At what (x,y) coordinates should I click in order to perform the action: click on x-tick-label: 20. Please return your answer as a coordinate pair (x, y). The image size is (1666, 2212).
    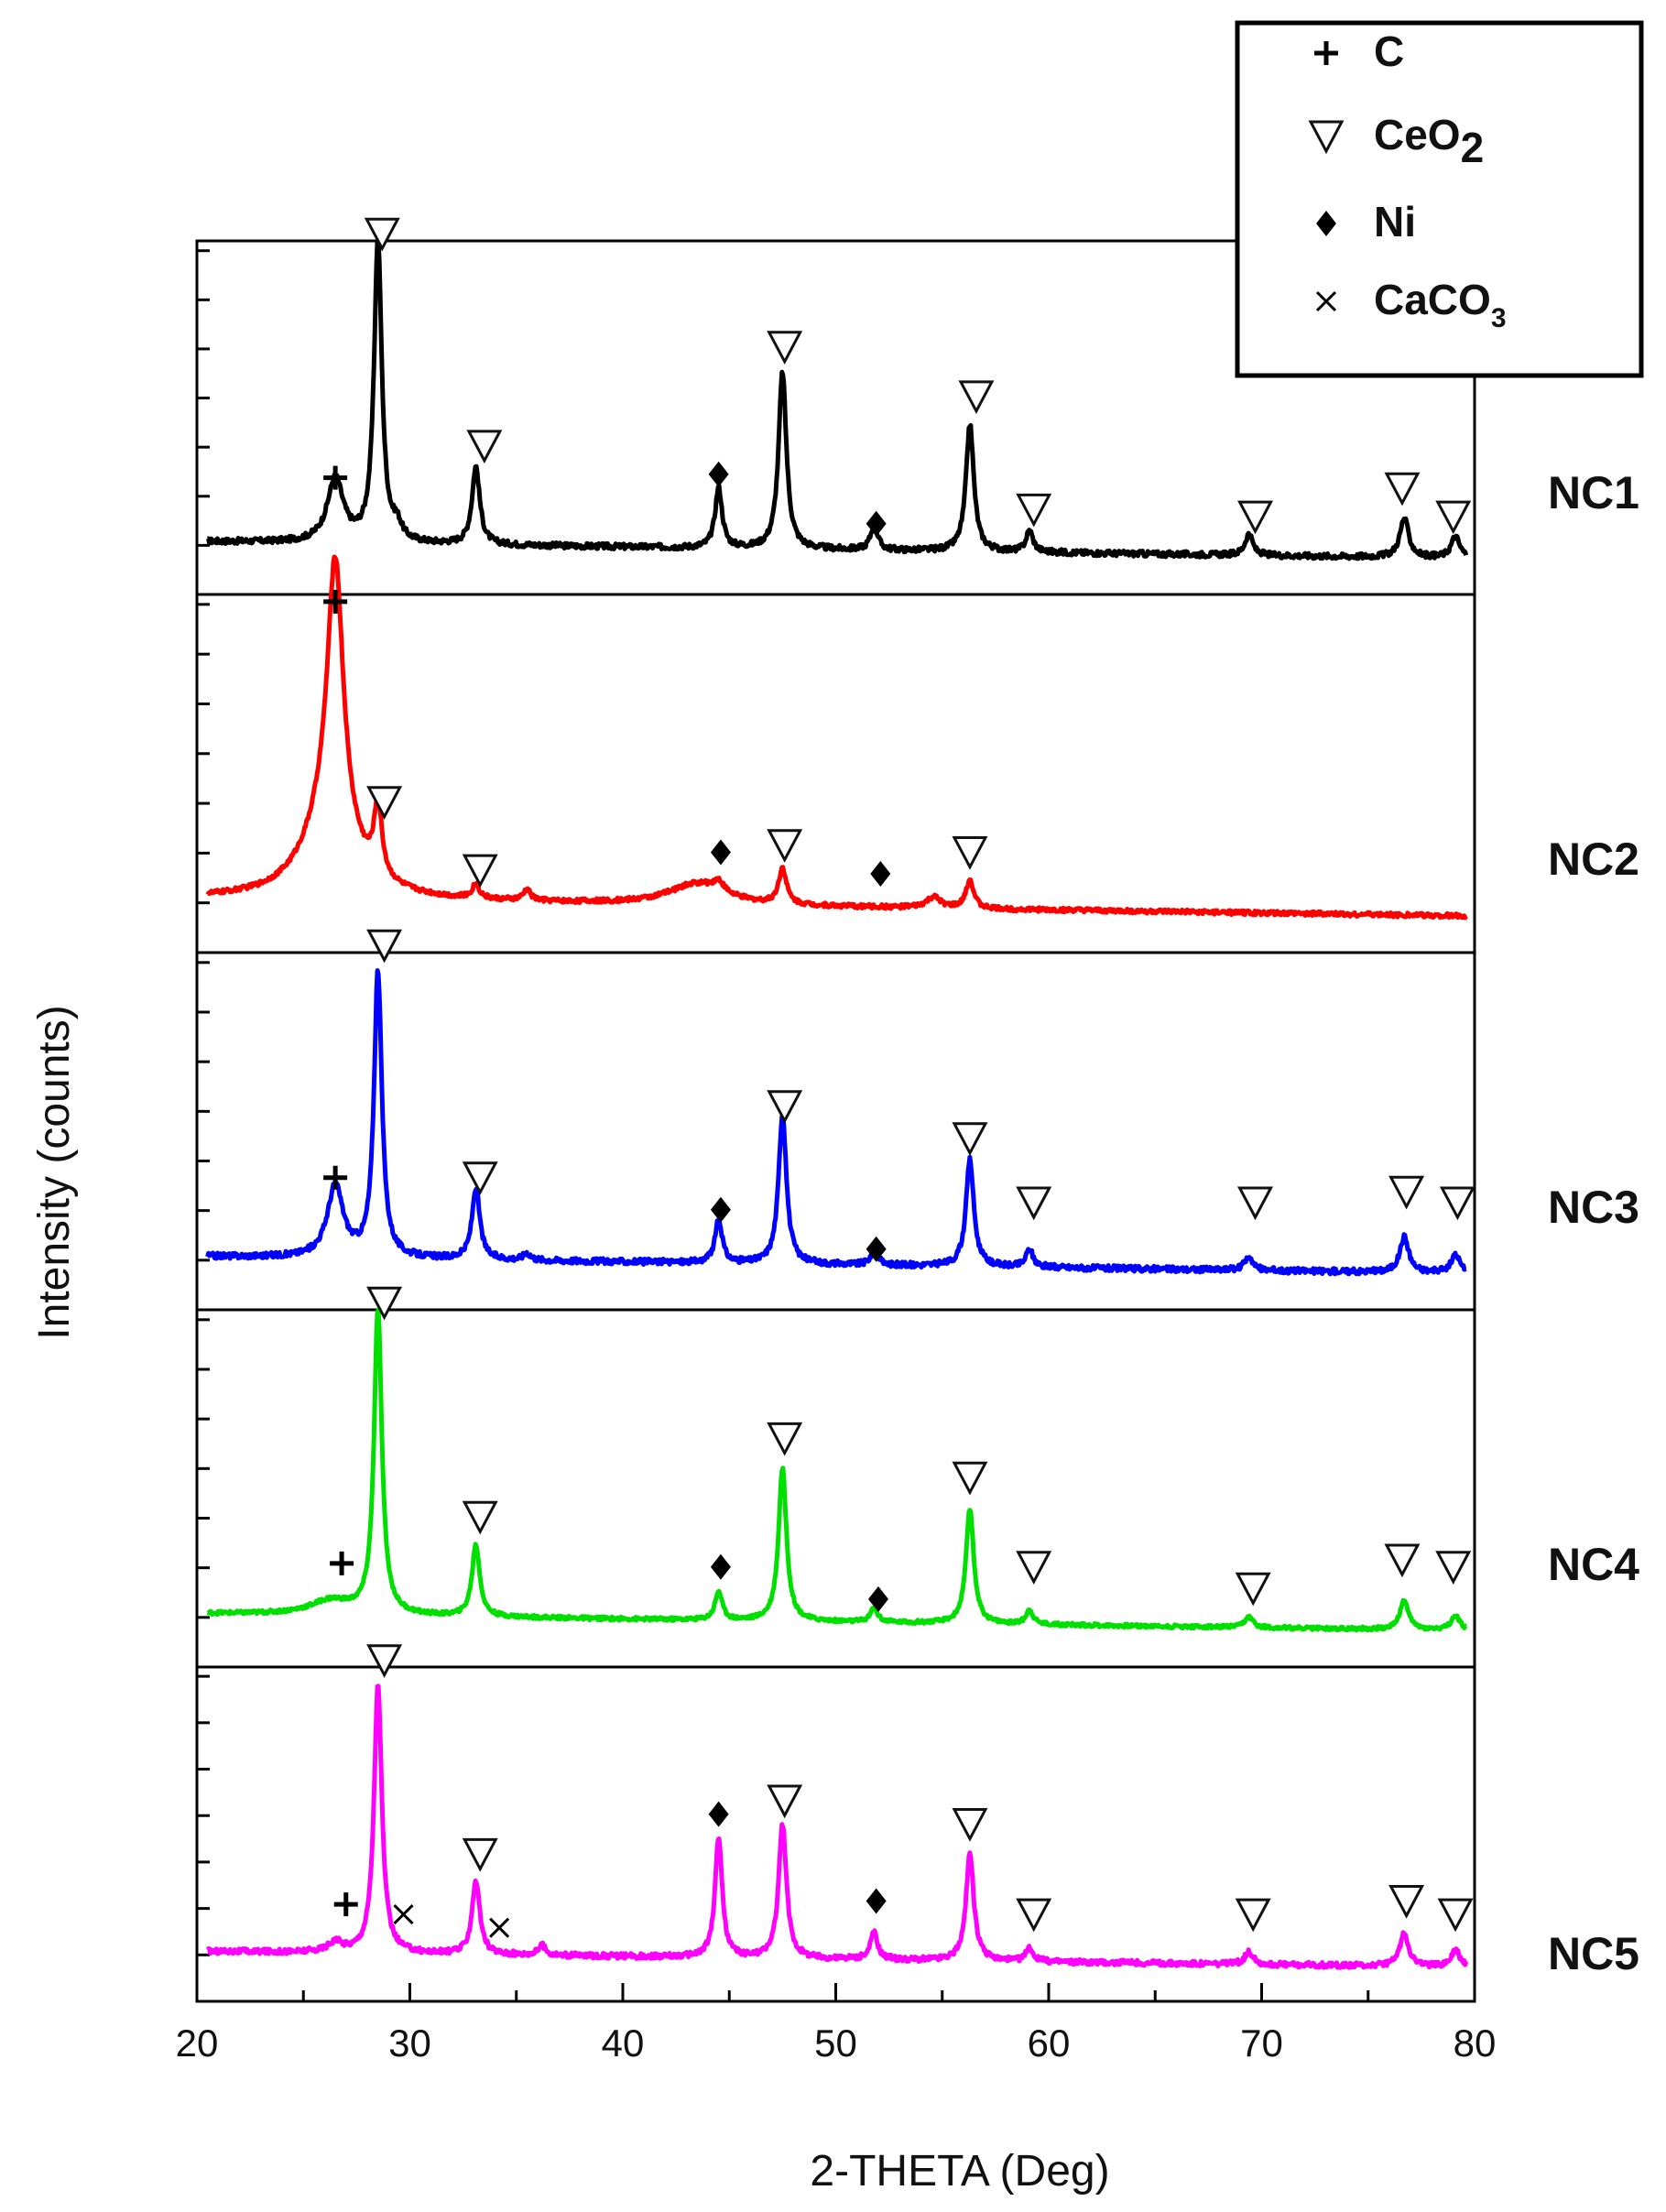
    Looking at the image, I should click on (197, 2043).